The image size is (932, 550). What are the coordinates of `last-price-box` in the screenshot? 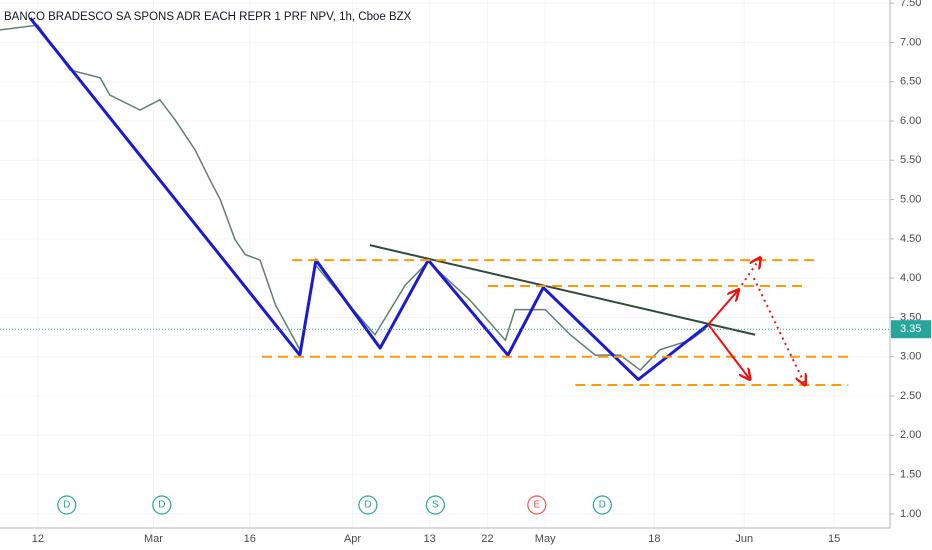 It's located at (911, 329).